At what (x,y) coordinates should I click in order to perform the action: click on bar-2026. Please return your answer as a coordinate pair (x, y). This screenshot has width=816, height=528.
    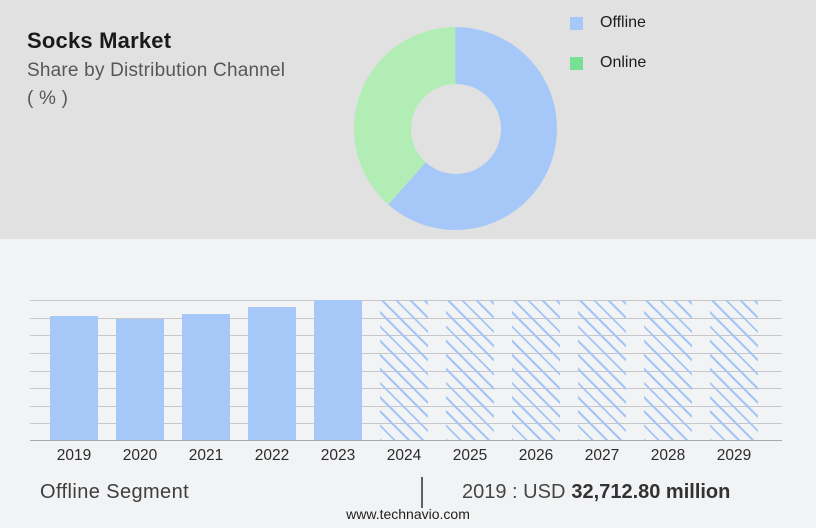
    Looking at the image, I should click on (536, 370).